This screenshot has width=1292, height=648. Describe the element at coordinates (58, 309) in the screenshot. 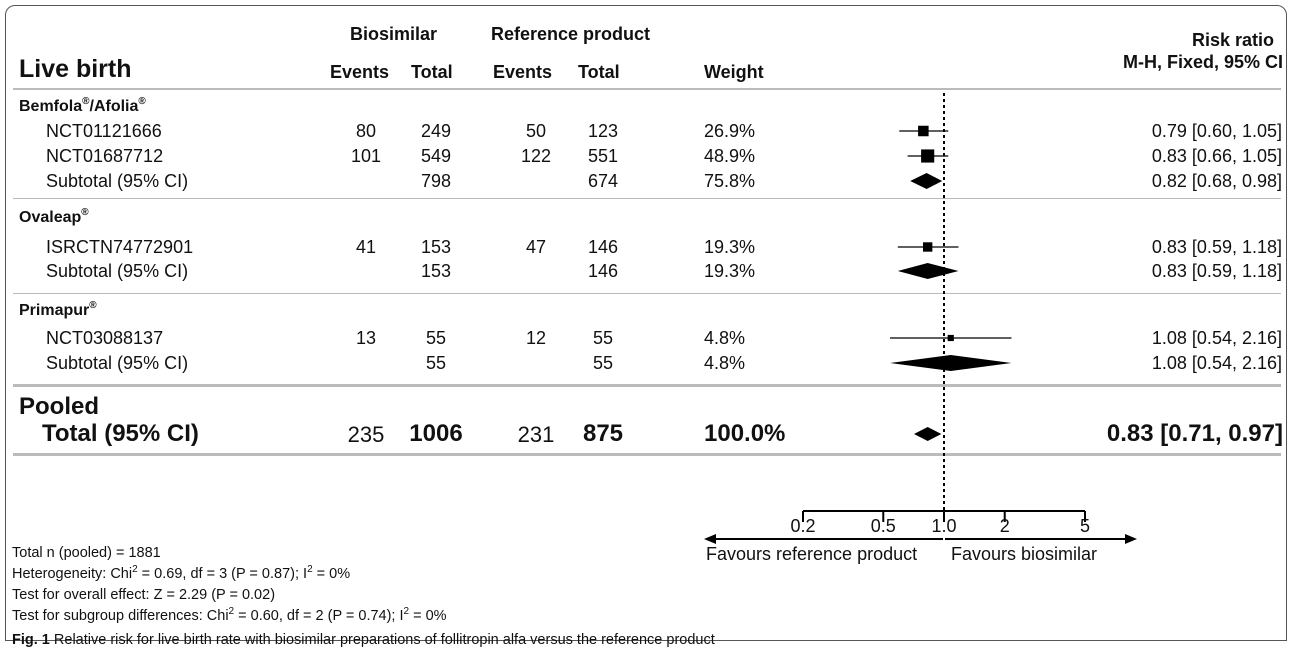

I see `group-title-primapur: Primapur®` at that location.